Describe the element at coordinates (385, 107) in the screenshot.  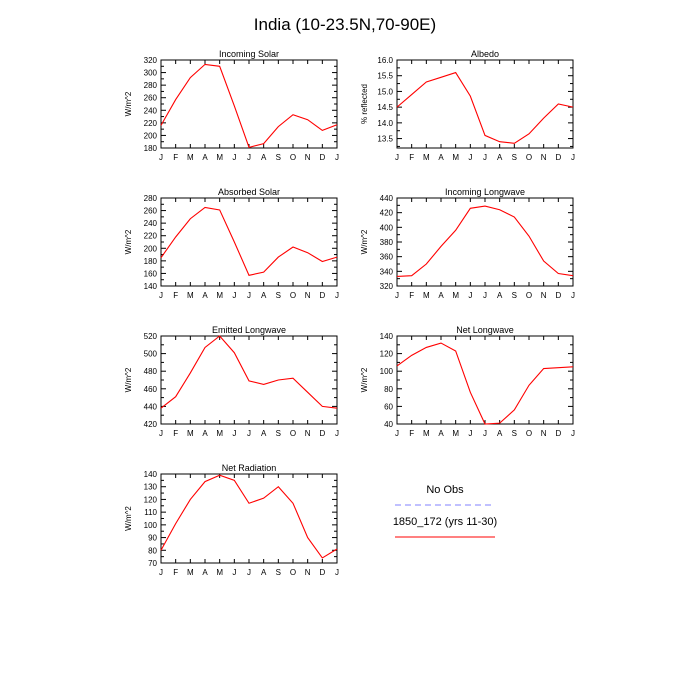
I see `y-tick-label: 14.5` at that location.